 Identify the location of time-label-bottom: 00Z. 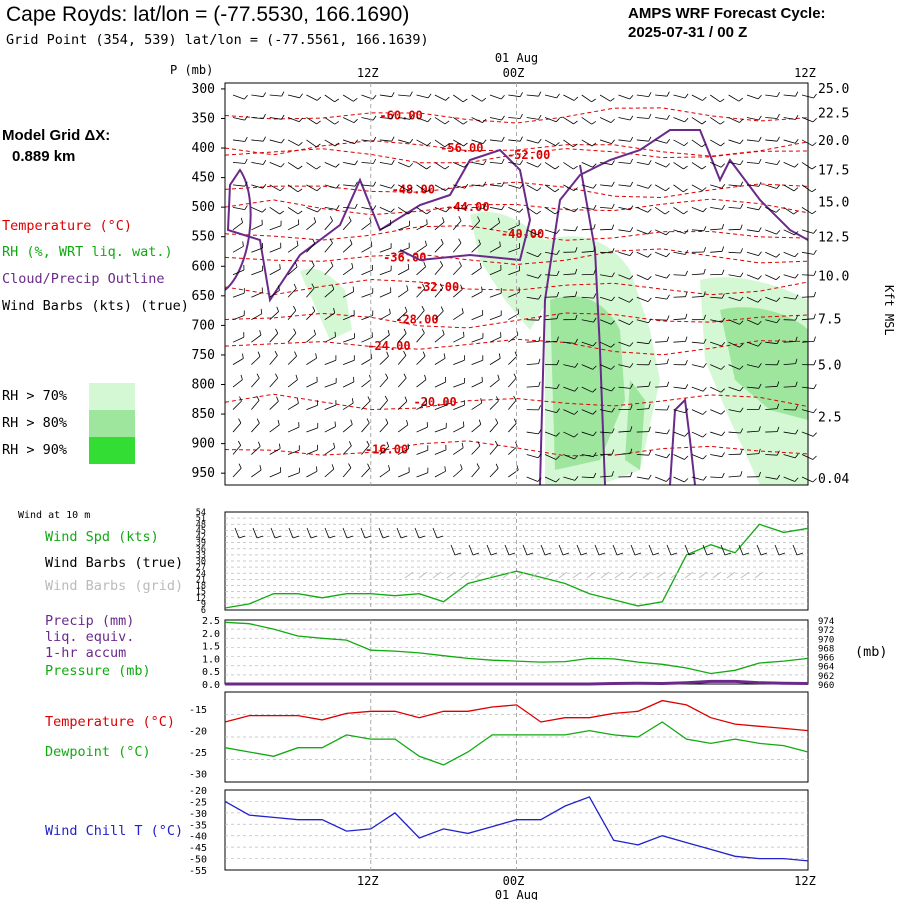
(514, 881).